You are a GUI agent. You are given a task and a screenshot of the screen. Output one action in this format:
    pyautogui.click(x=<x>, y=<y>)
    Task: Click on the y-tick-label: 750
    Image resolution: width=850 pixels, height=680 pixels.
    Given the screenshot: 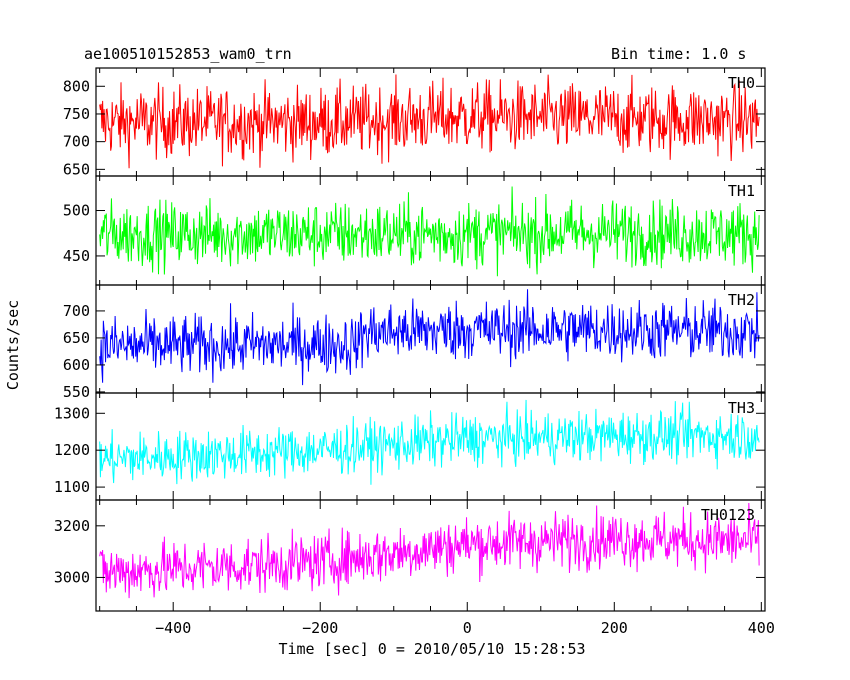 What is the action you would take?
    pyautogui.click(x=76, y=114)
    